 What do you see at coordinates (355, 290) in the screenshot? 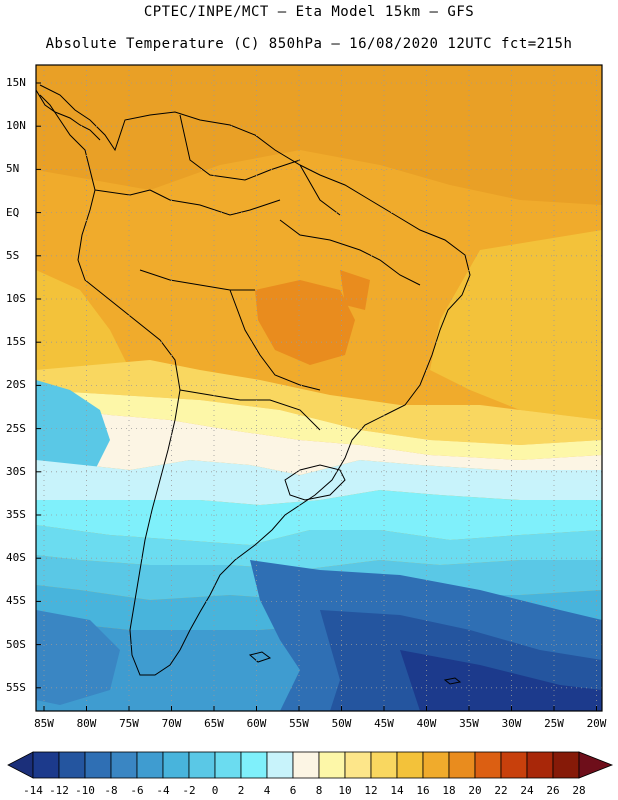
I see `hot-core-east` at bounding box center [355, 290].